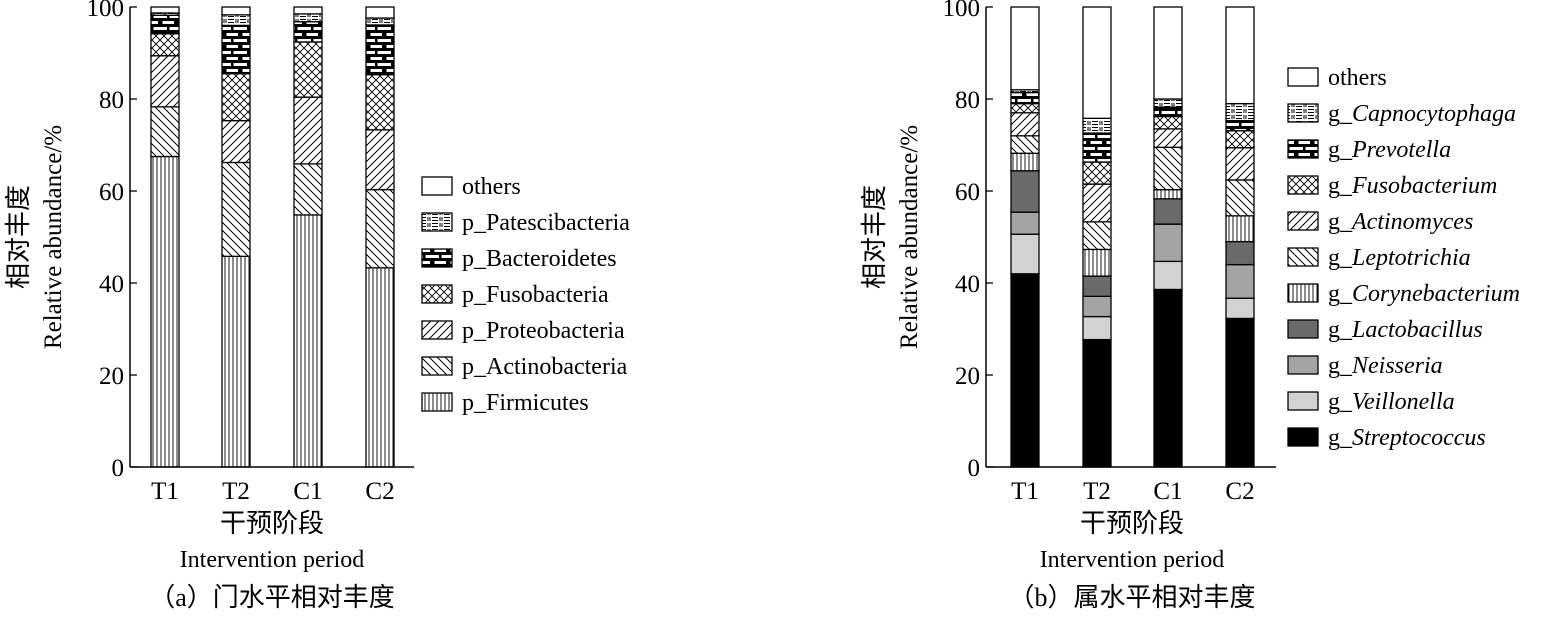 The image size is (1563, 617). Describe the element at coordinates (1240, 125) in the screenshot. I see `bar-segment-c2-g-prevotella` at that location.